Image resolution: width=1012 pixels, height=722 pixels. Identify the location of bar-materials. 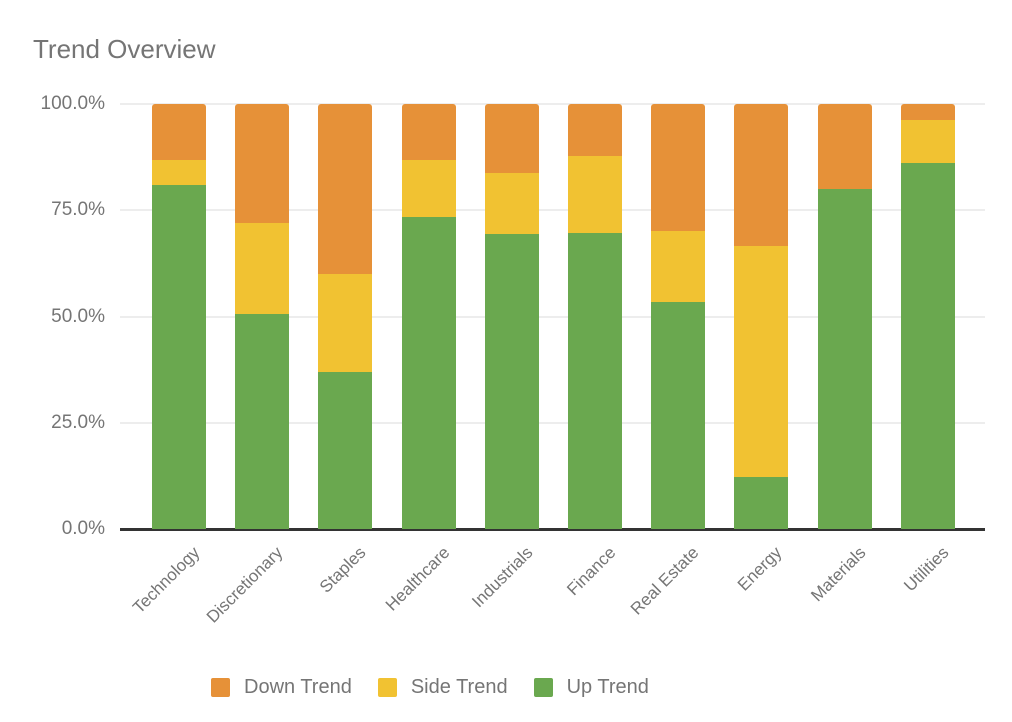
(844, 316).